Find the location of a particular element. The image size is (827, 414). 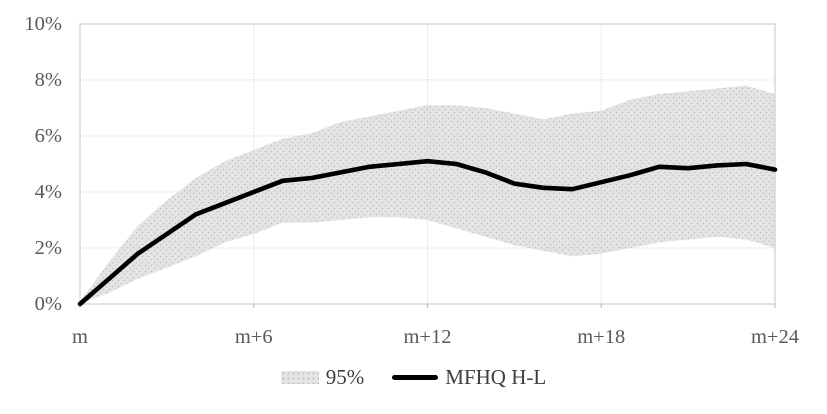

y-tick-label: 4% is located at coordinates (48, 192).